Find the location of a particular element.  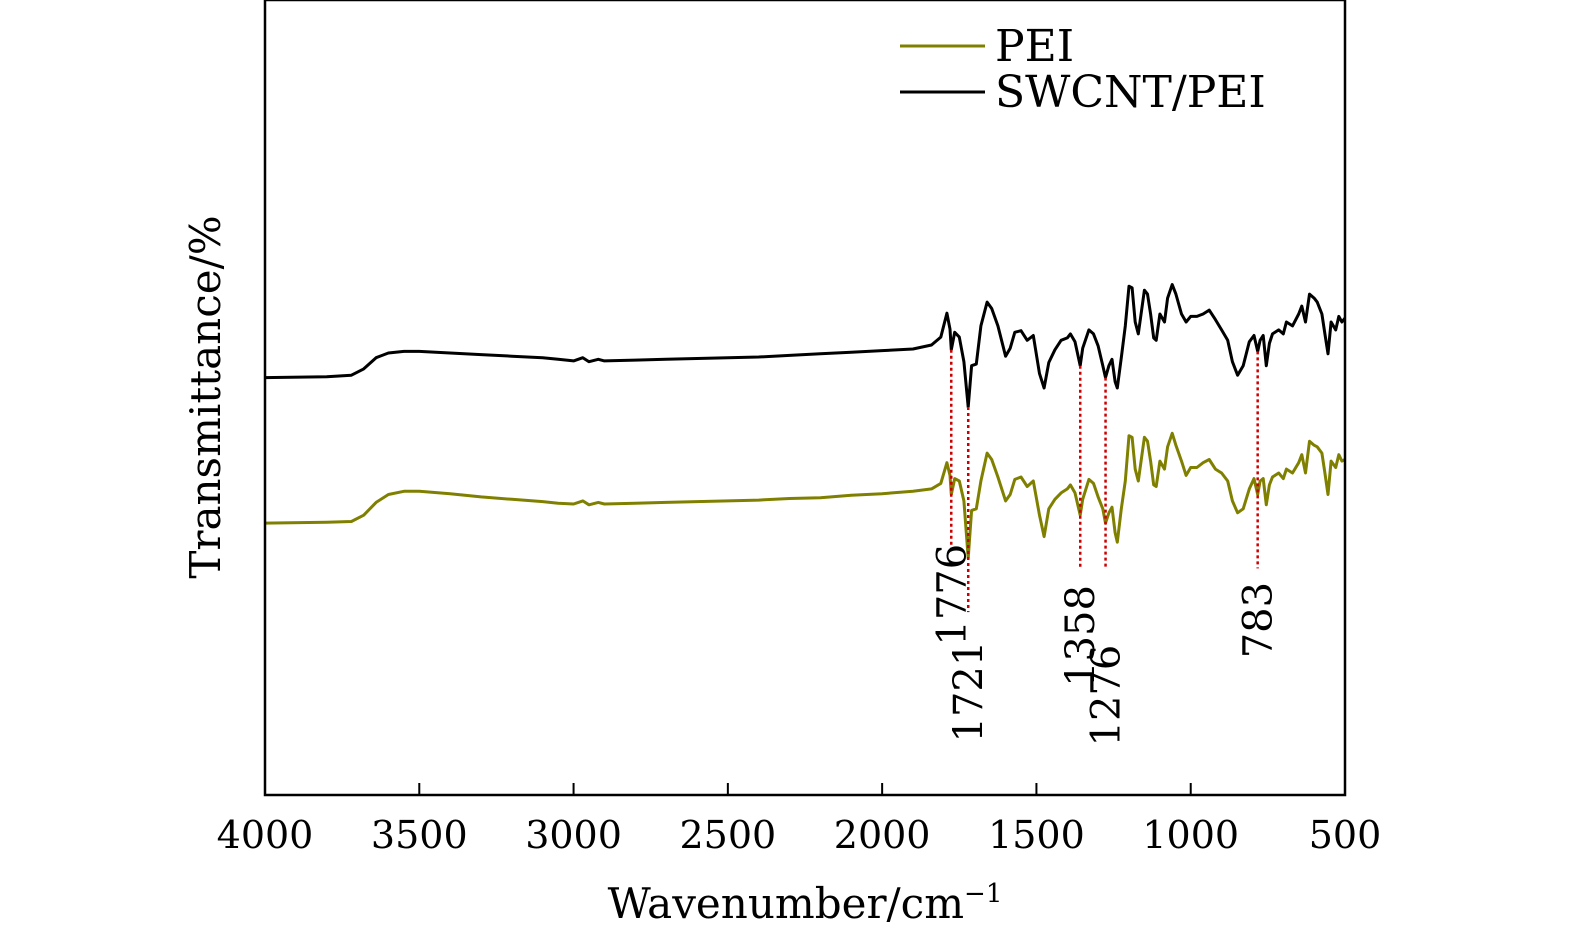

x-tick-label-4000: 4000 is located at coordinates (265, 835).